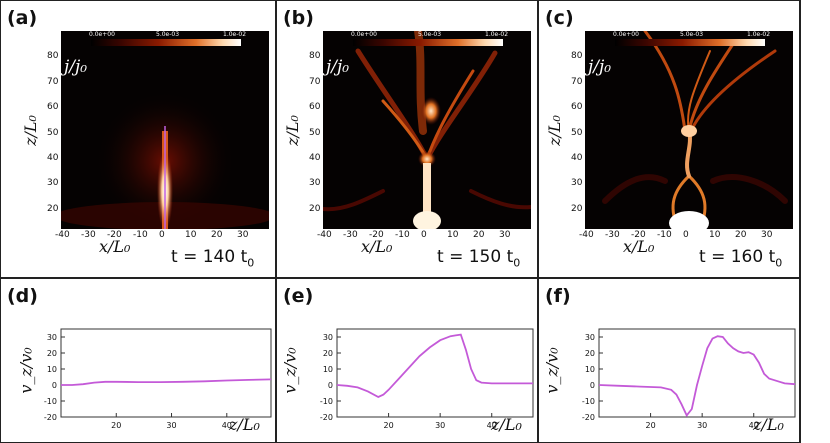 This screenshot has height=443, width=830. I want to click on x-tick-label: -30, so click(350, 235).